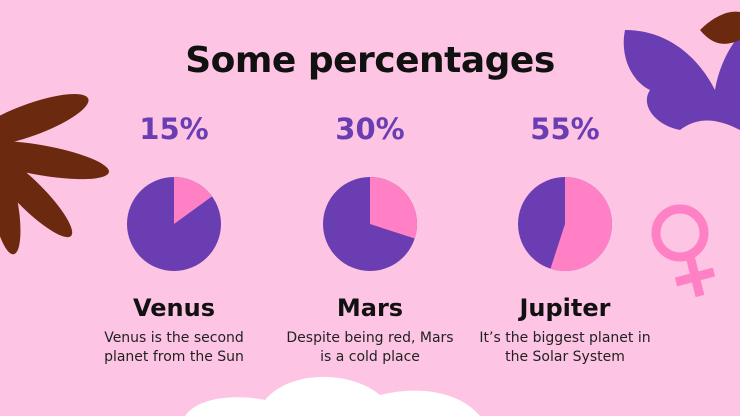 The width and height of the screenshot is (740, 416). Describe the element at coordinates (370, 60) in the screenshot. I see `slide-title: Some percentages` at that location.